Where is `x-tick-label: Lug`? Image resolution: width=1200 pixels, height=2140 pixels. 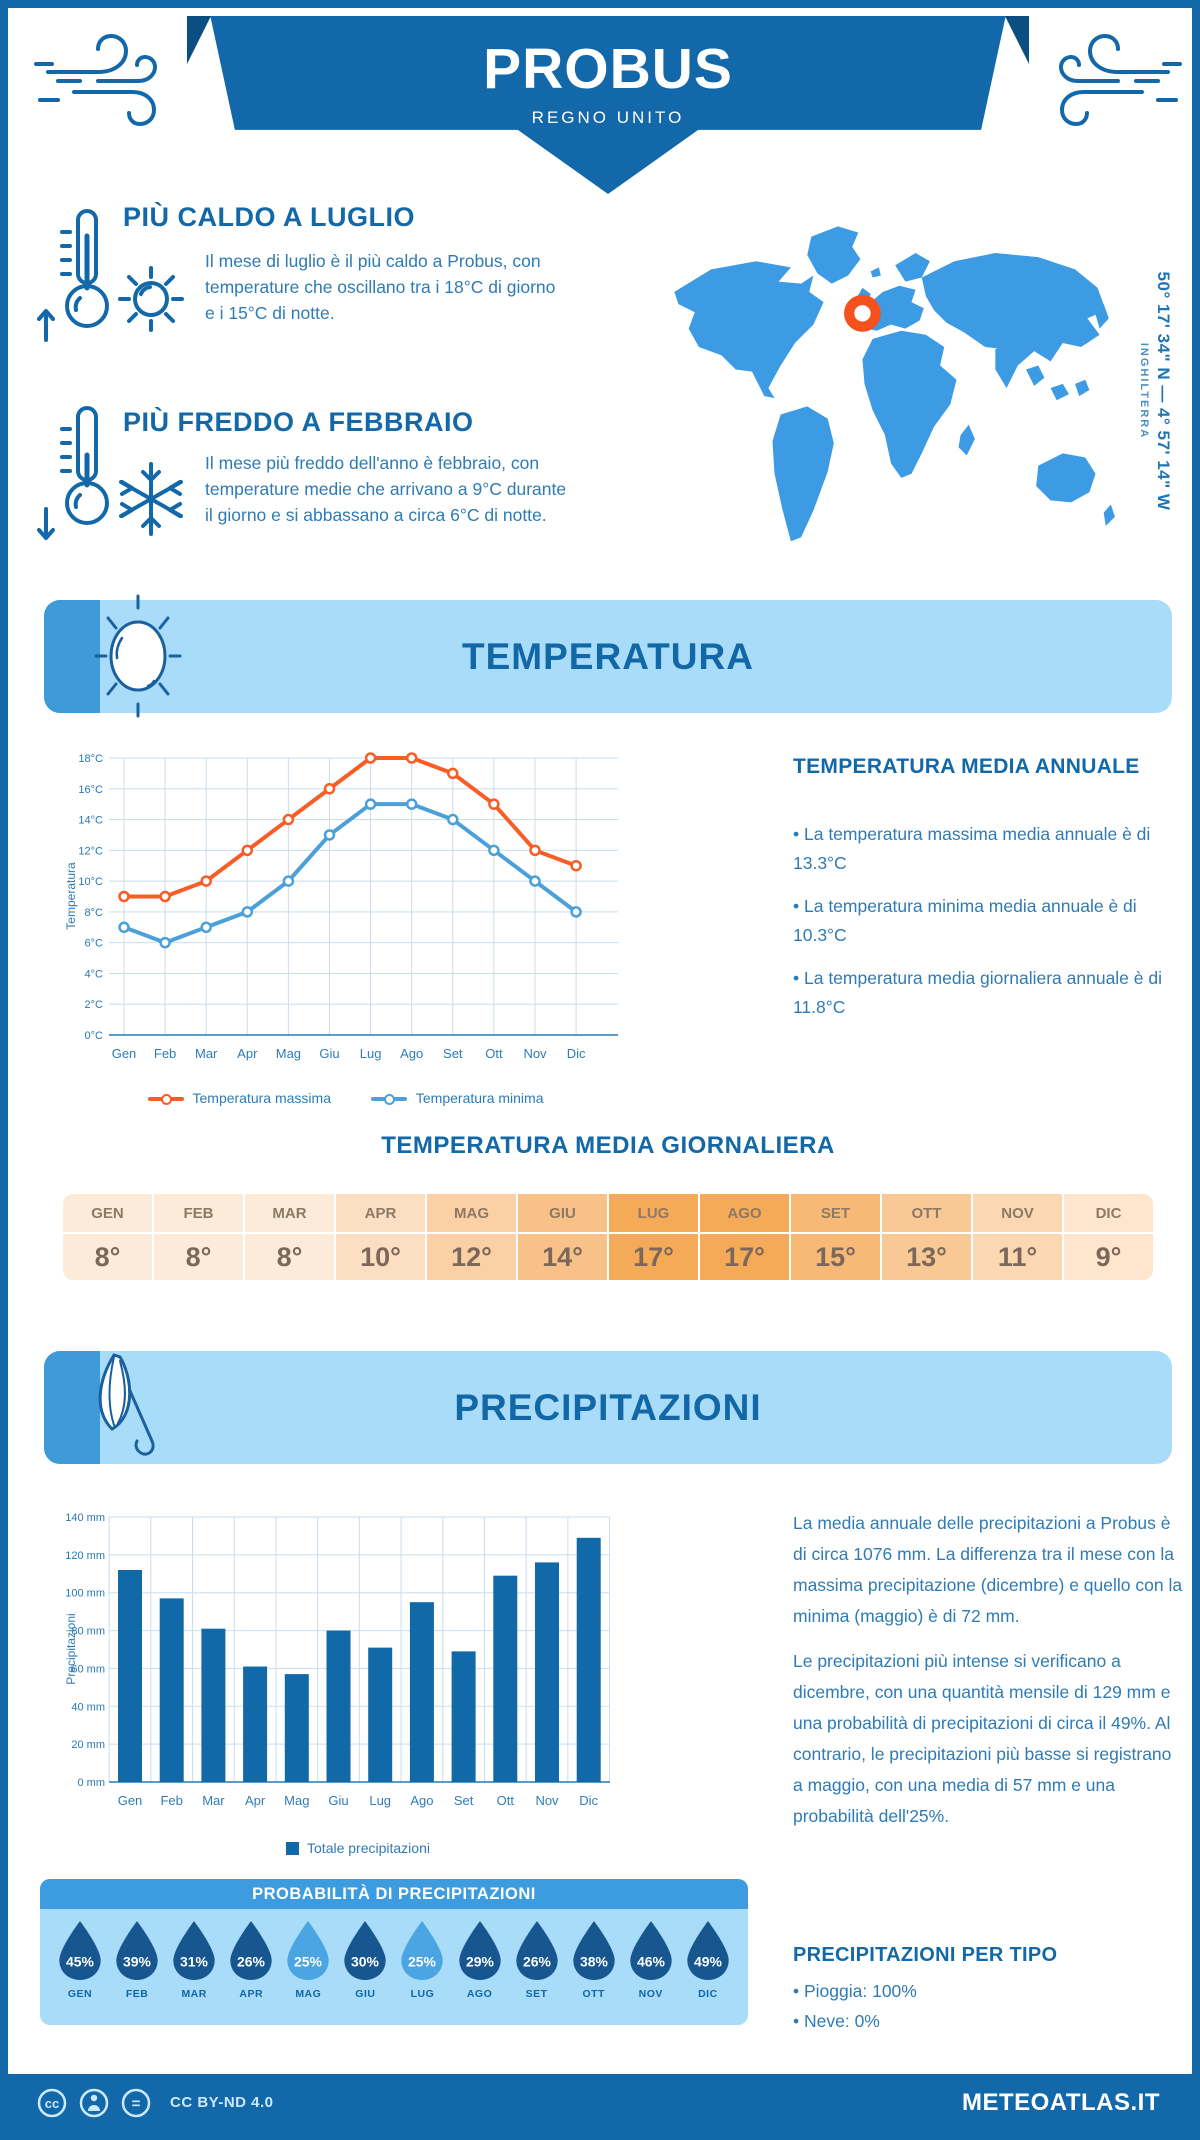
x-tick-label: Lug is located at coordinates (380, 1800).